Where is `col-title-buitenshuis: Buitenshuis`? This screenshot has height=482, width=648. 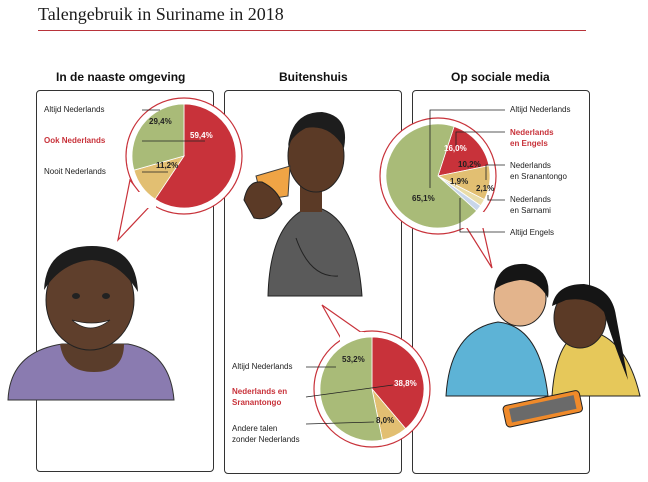 col-title-buitenshuis: Buitenshuis is located at coordinates (313, 77).